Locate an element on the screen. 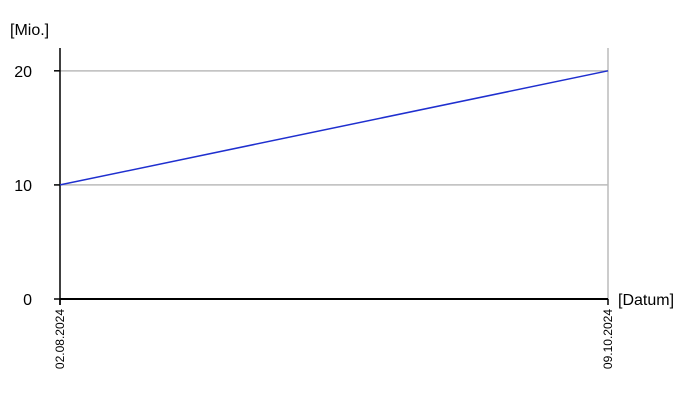  y-tick-label: 0 is located at coordinates (27, 300).